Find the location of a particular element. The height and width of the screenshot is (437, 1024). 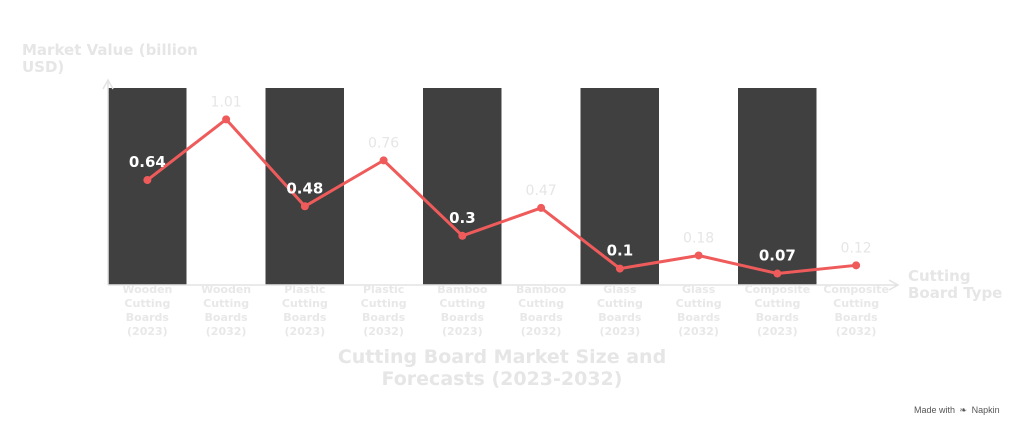

data-label: 1.01 is located at coordinates (226, 102).